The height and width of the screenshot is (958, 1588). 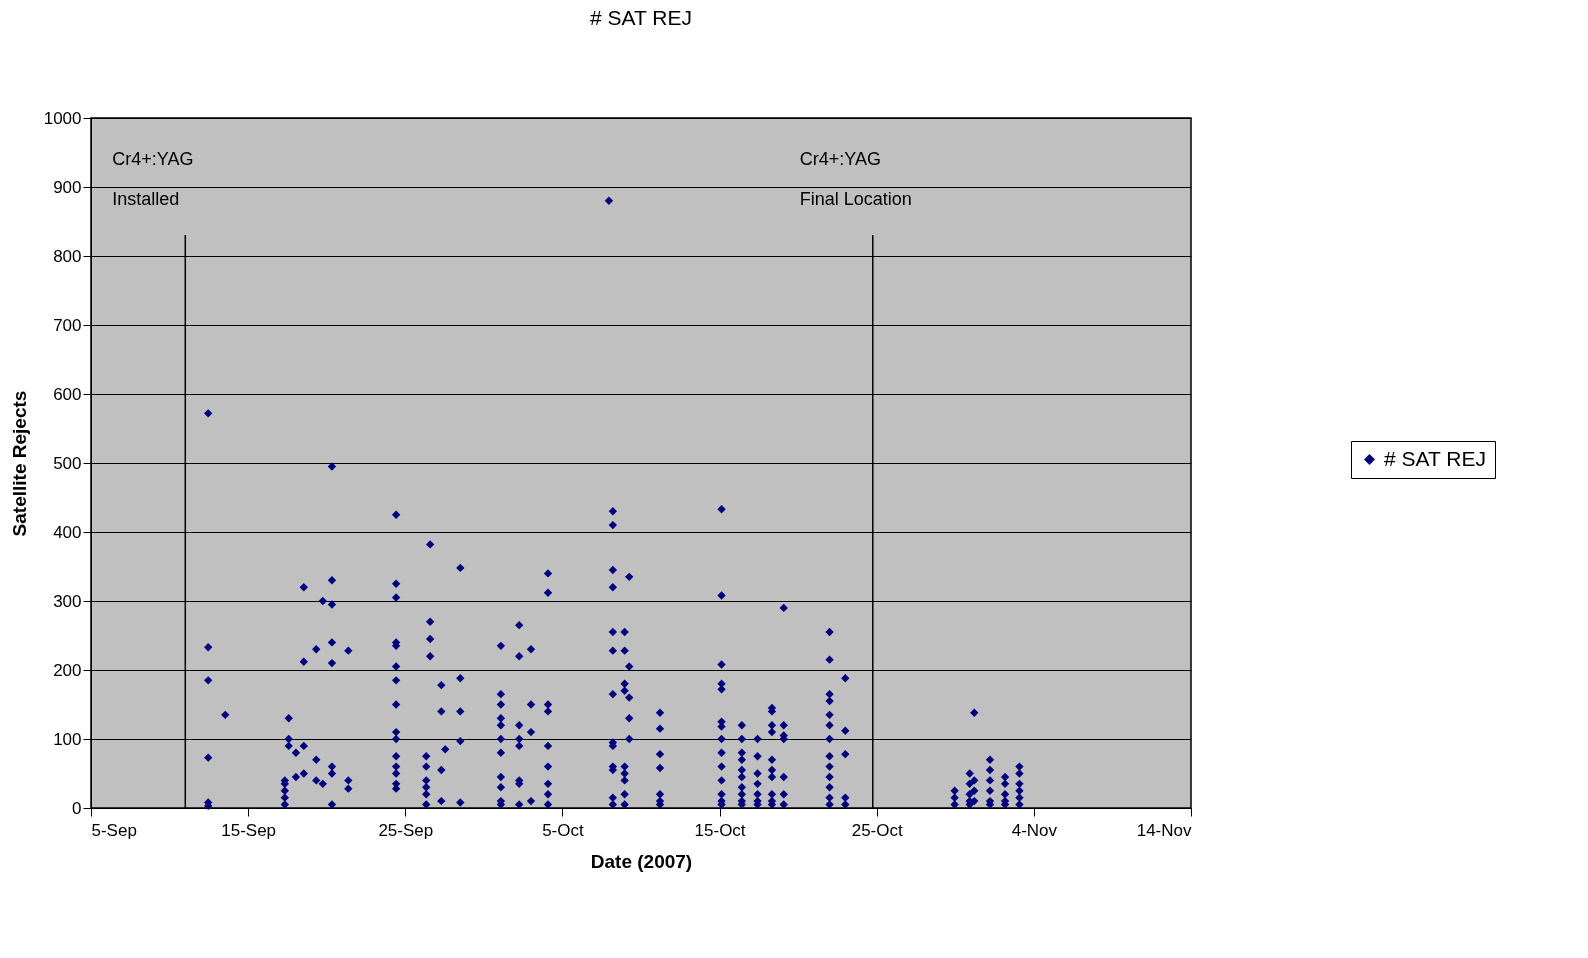 I want to click on y-tick-label: 900, so click(x=67, y=187).